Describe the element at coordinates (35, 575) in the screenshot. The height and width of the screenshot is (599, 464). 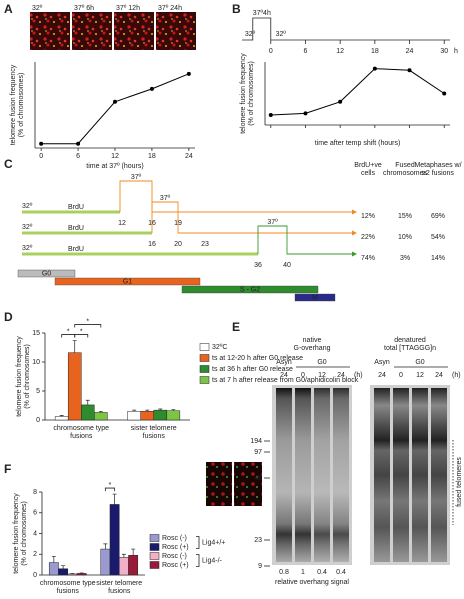
I see `y-tick-label: 0` at that location.